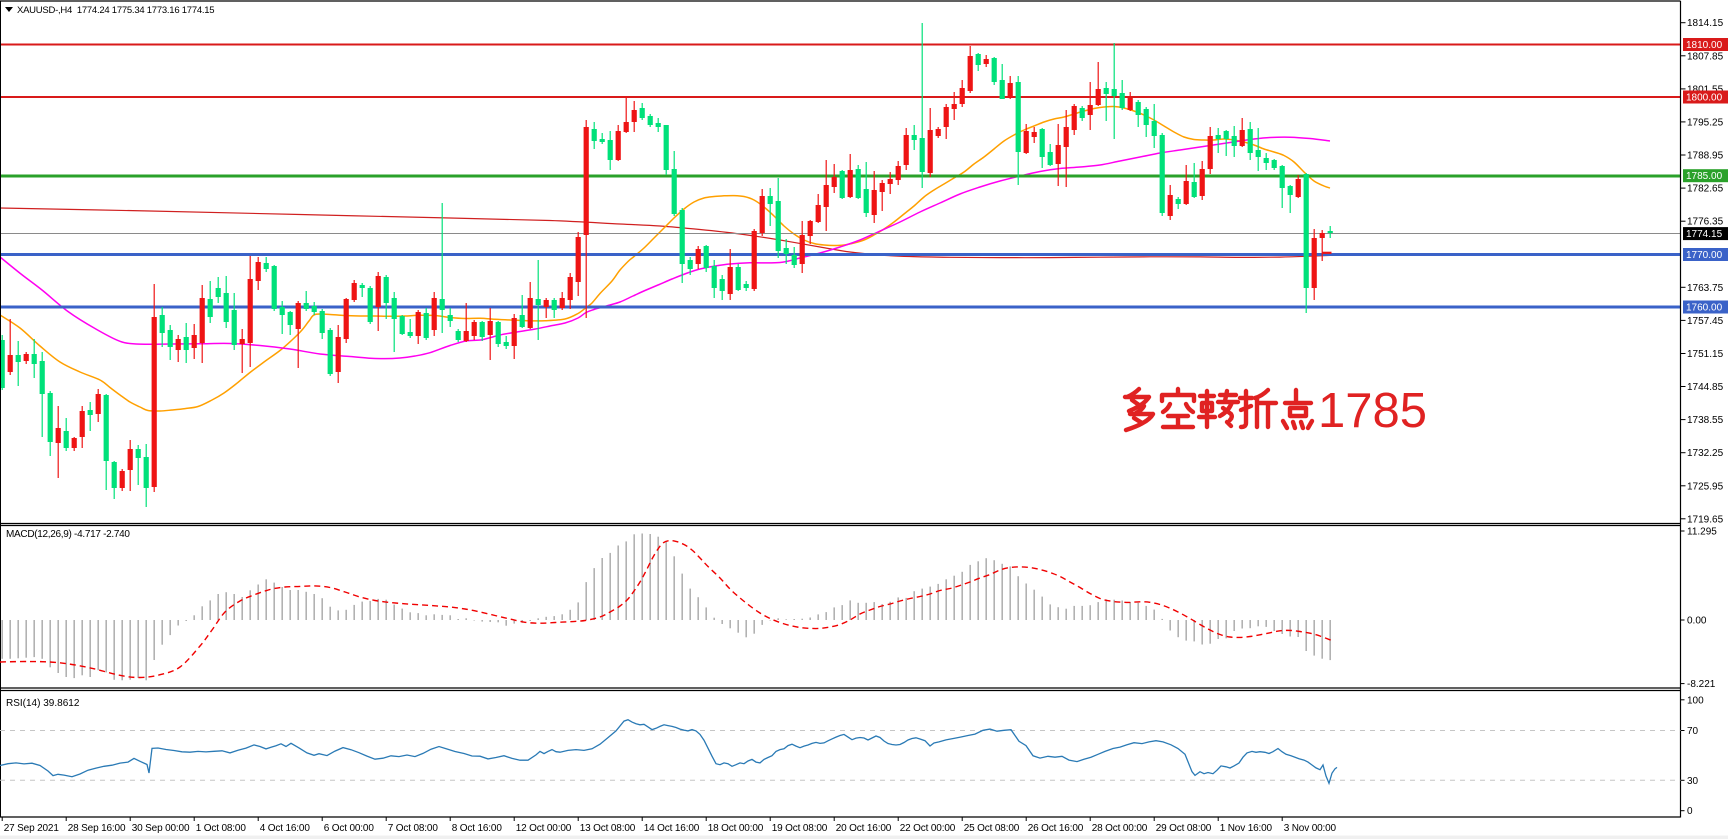  I want to click on svg-text: 1757.45, so click(1705, 321).